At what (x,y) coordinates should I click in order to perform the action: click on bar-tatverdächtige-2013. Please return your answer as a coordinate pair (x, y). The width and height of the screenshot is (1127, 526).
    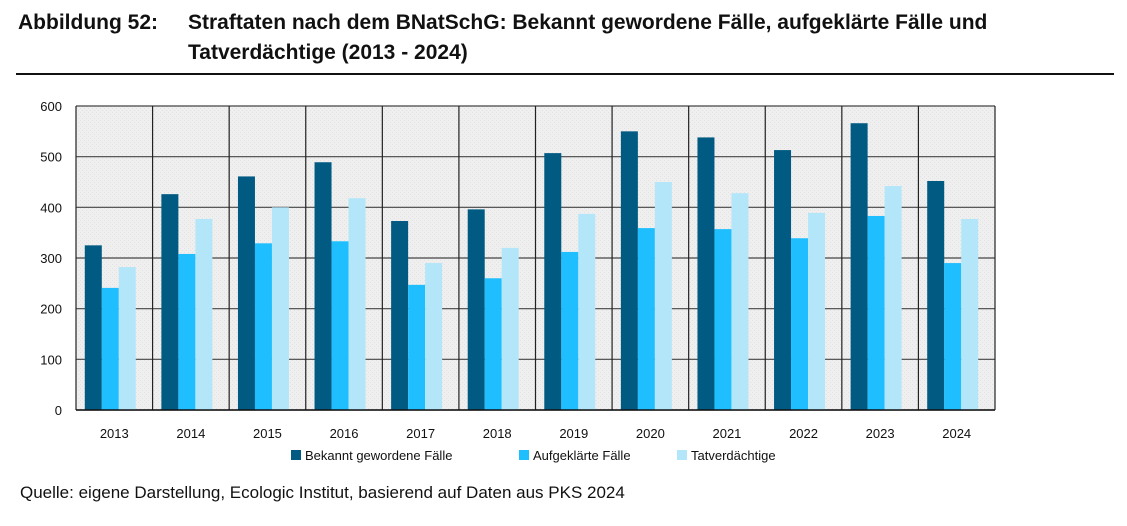
    Looking at the image, I should click on (127, 338).